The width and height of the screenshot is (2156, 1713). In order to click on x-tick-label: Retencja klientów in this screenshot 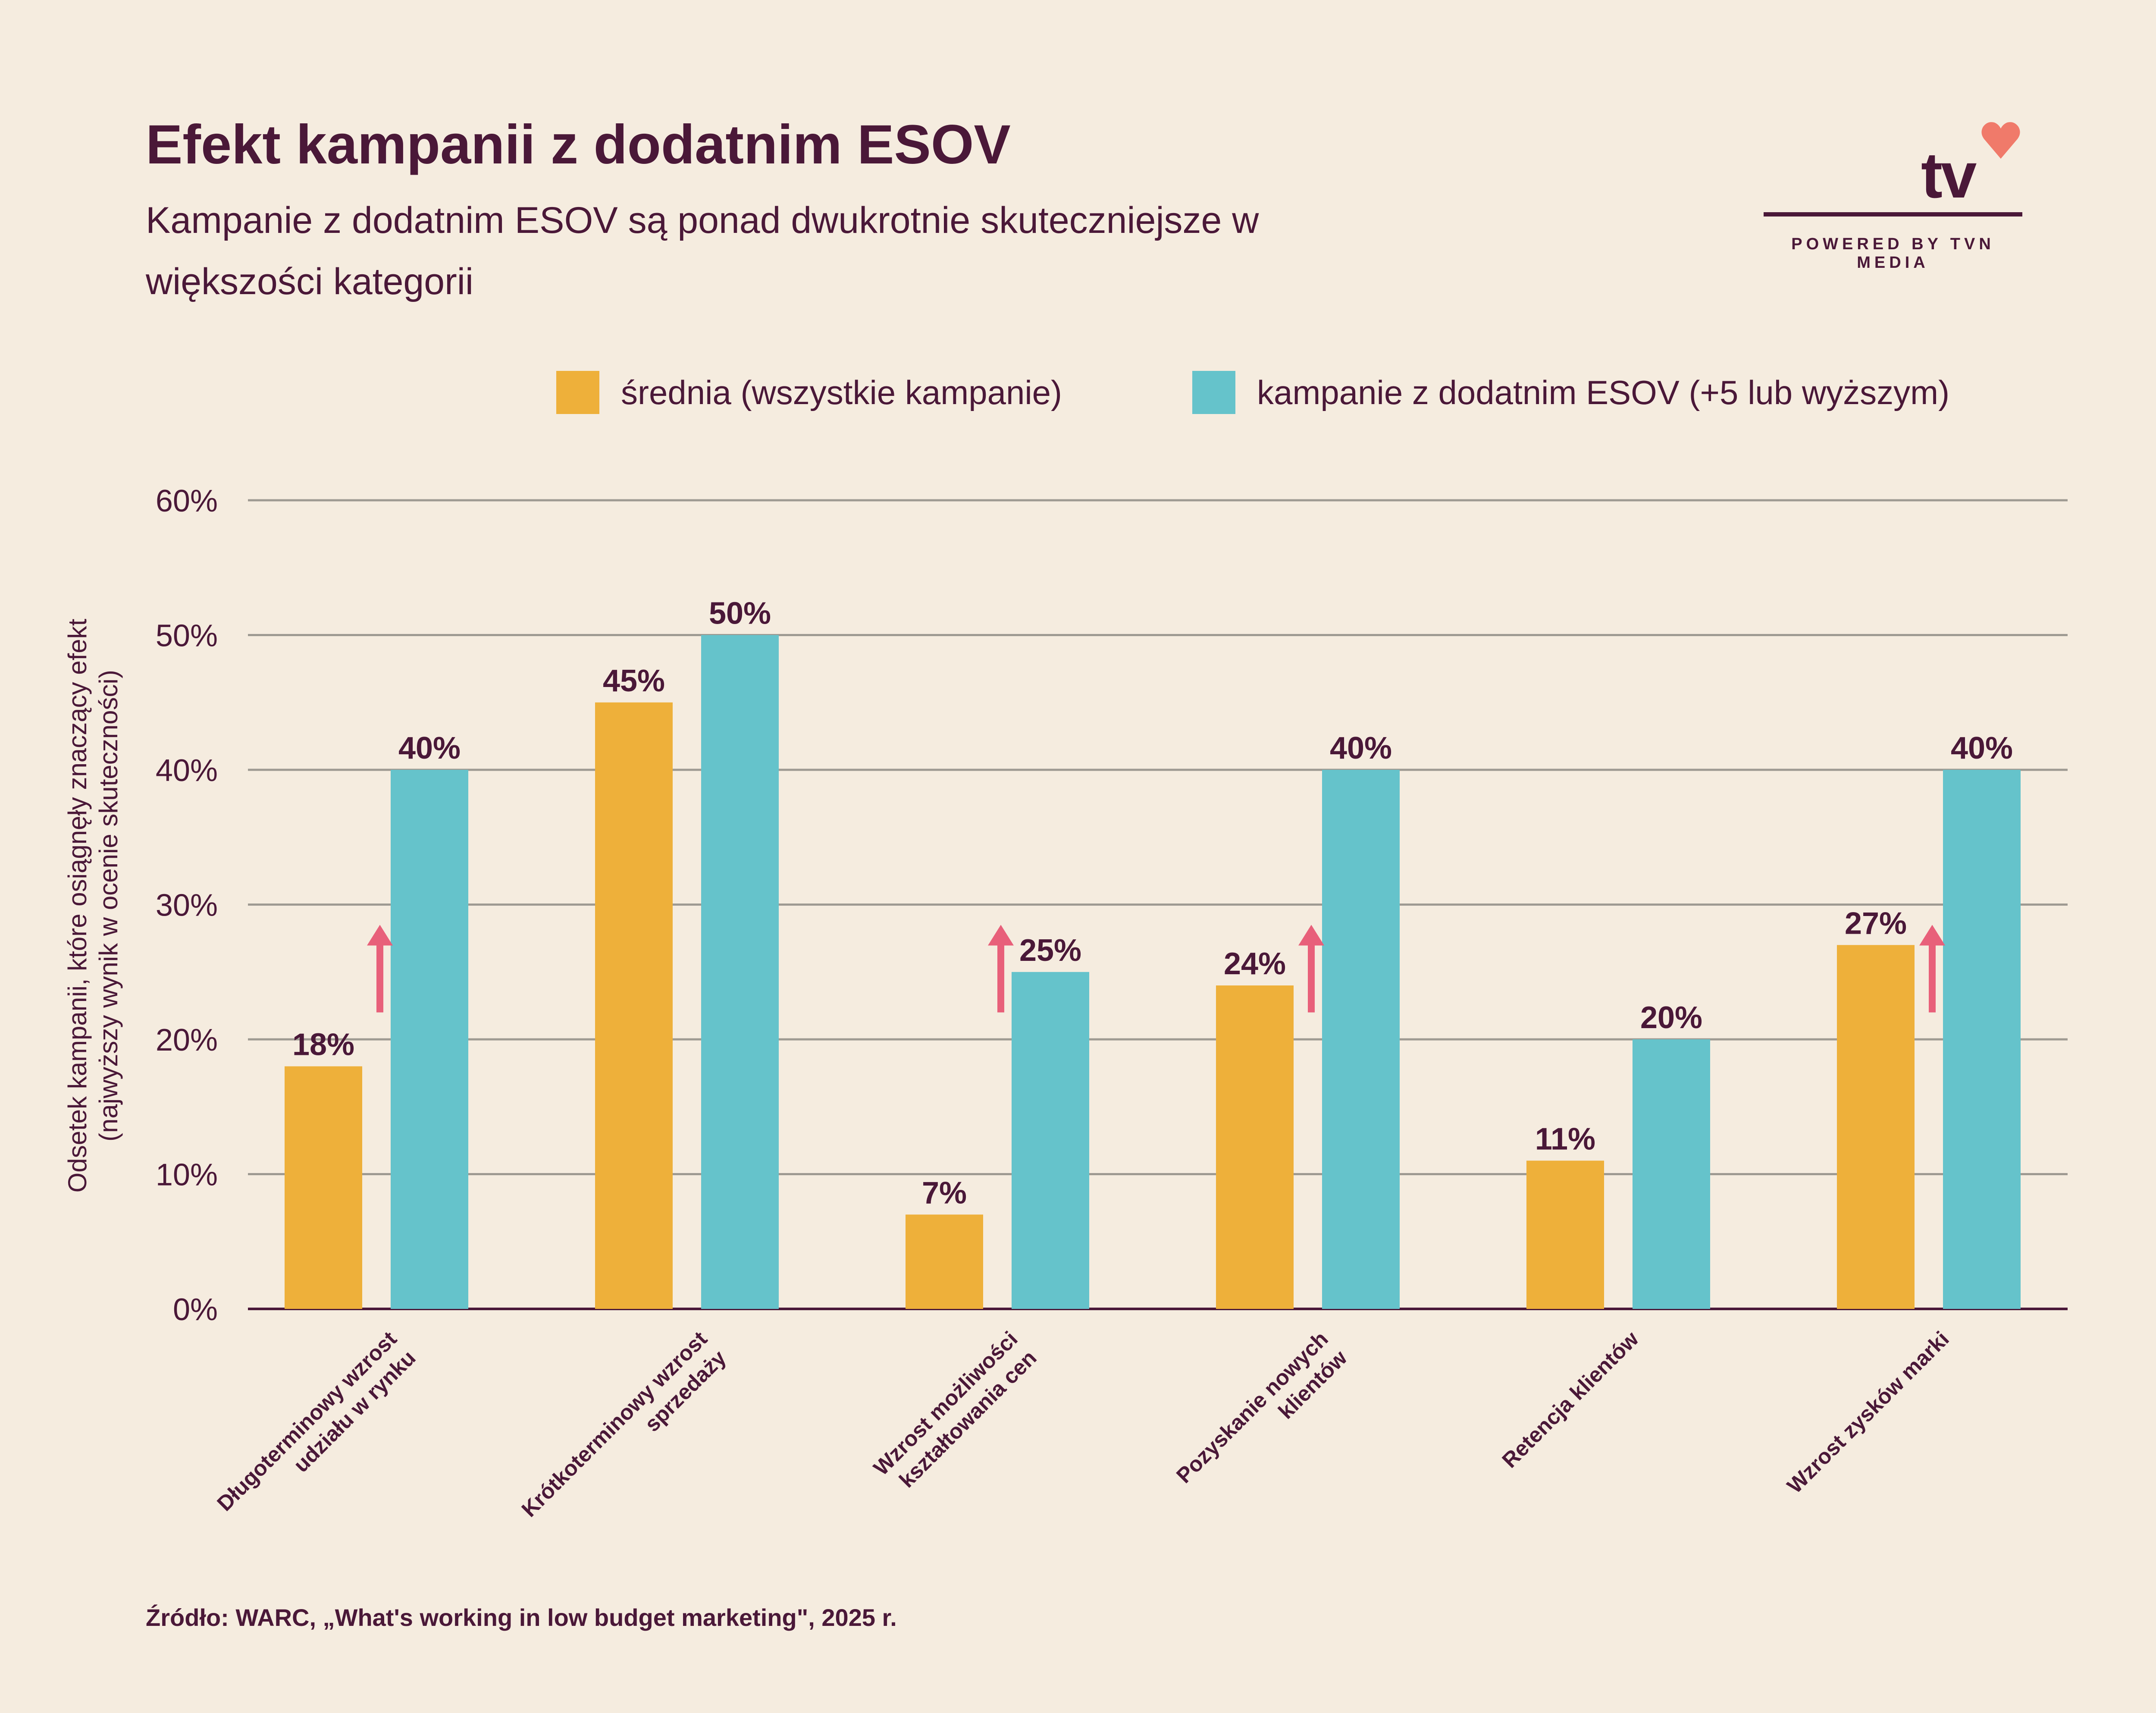, I will do `click(1570, 1399)`.